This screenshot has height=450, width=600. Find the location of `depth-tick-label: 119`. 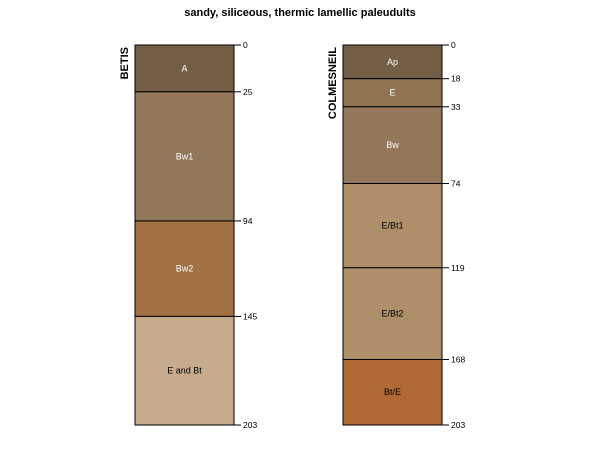

depth-tick-label: 119 is located at coordinates (458, 268).